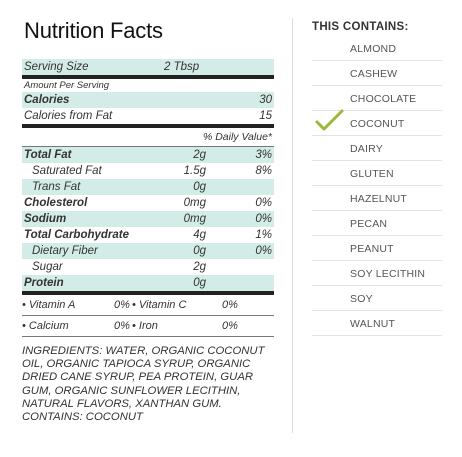 The image size is (462, 457). I want to click on allergen-label: CASHEW, so click(374, 74).